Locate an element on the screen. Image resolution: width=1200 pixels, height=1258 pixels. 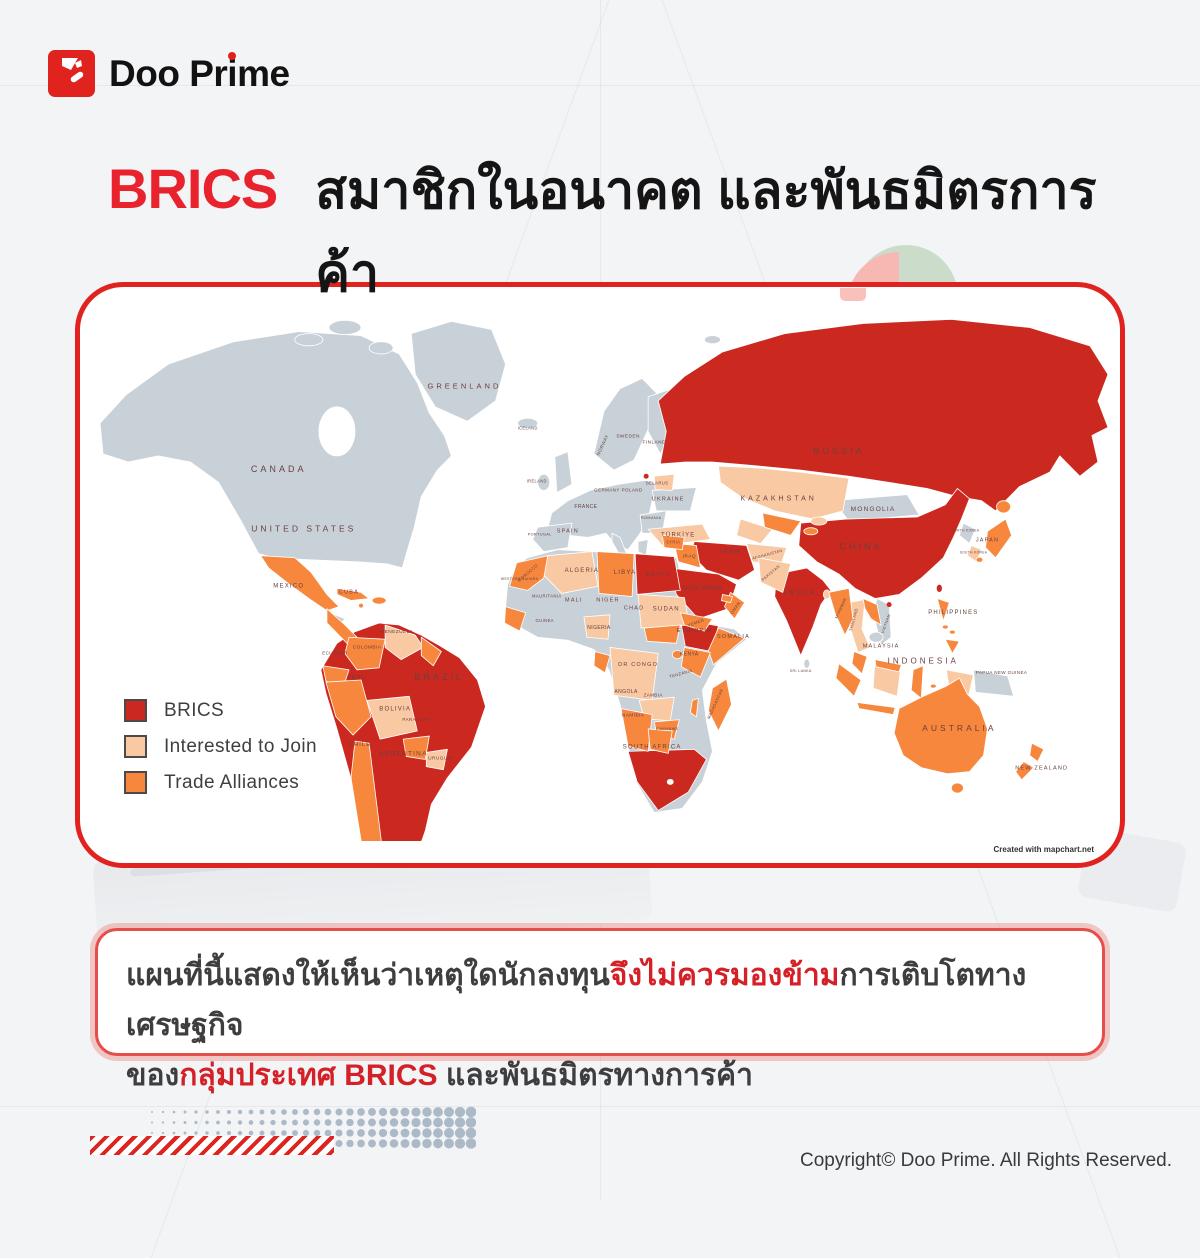
legend-swatch-trade is located at coordinates (135, 782).